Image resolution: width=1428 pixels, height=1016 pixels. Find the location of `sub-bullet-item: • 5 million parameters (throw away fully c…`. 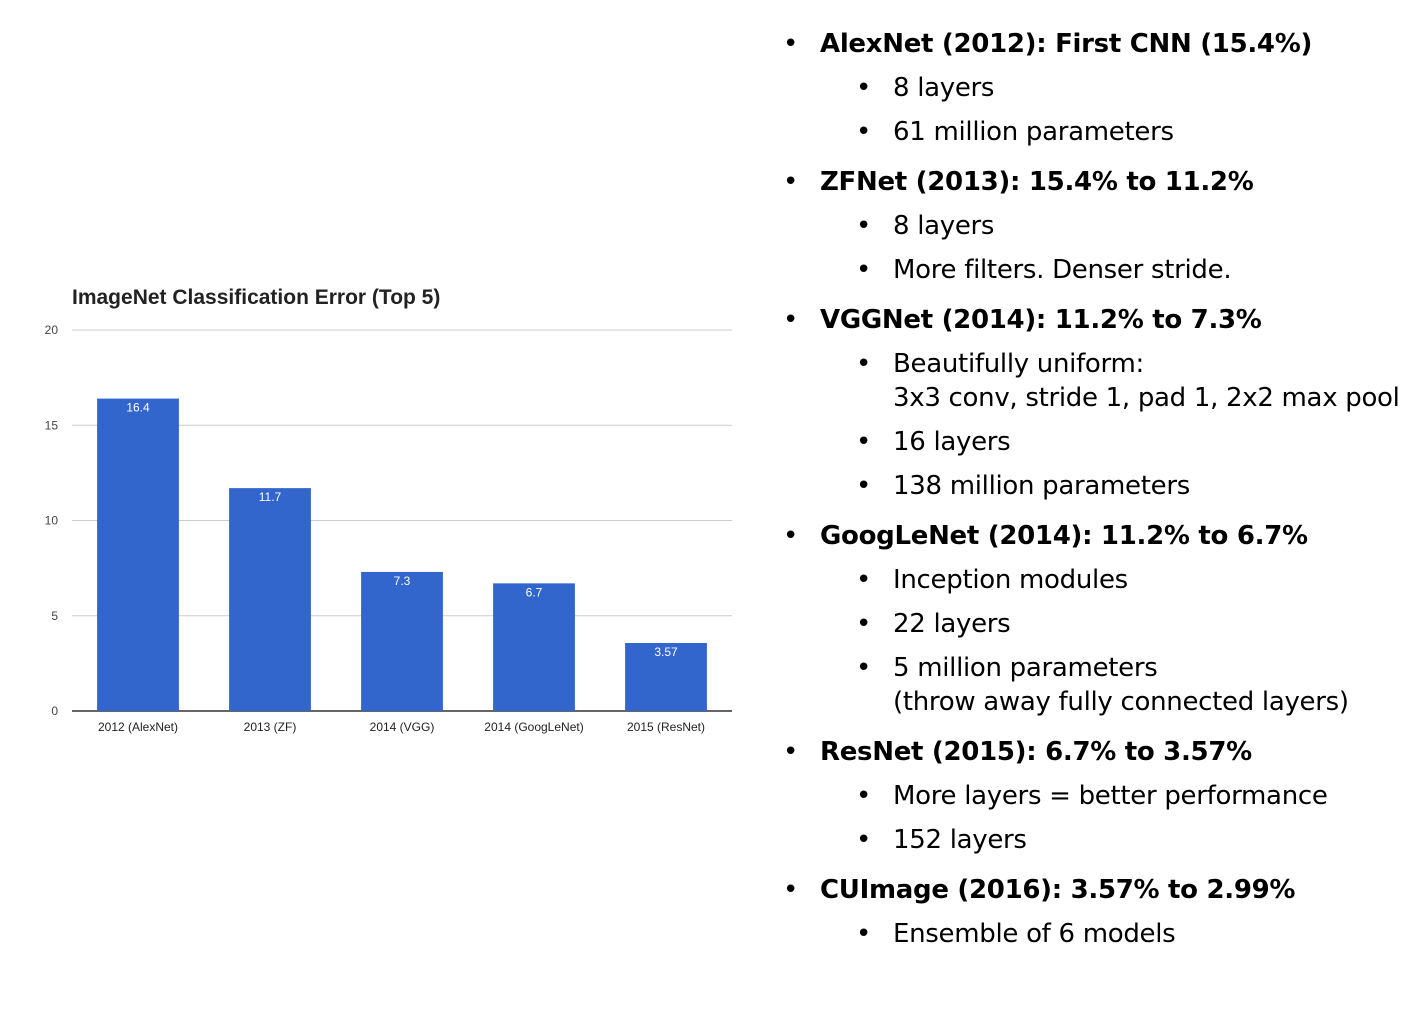

sub-bullet-item: • 5 million parameters (throw away fully c… is located at coordinates (1120, 685).